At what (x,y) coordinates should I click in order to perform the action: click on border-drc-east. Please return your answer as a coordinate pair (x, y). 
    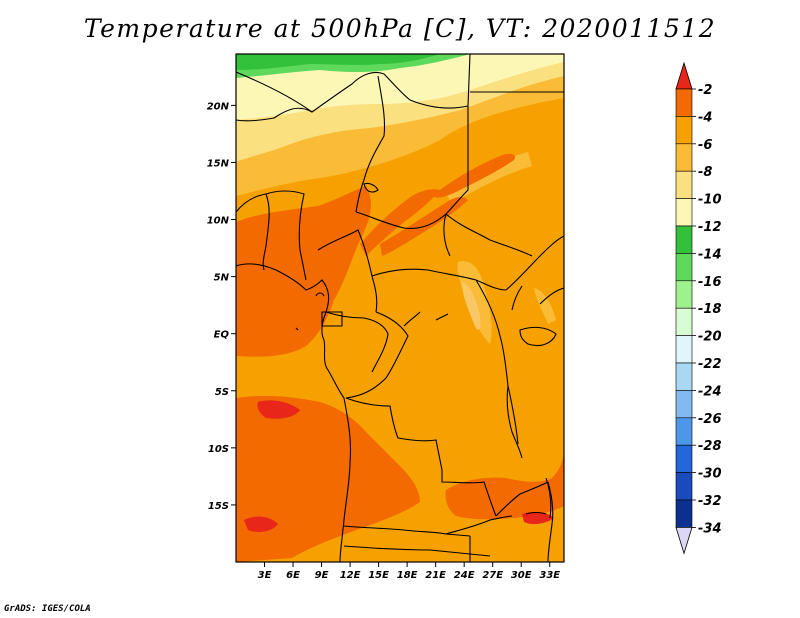
    Looking at the image, I should click on (497, 362).